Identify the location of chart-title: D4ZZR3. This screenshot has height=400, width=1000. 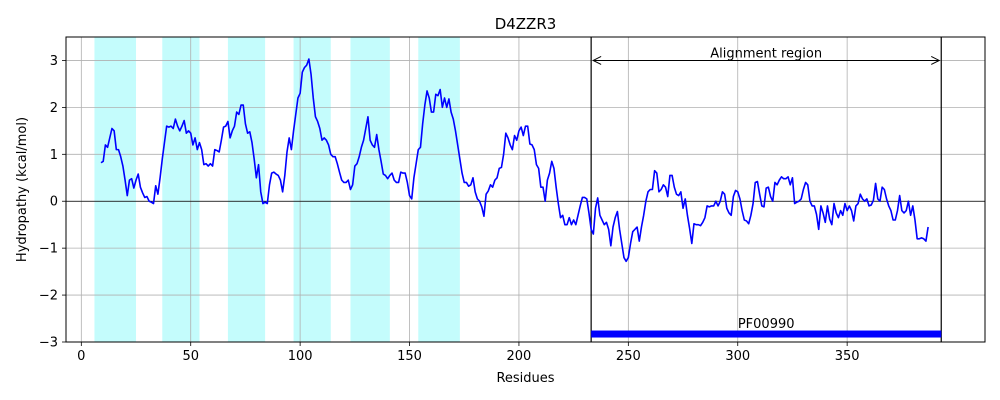
(526, 24).